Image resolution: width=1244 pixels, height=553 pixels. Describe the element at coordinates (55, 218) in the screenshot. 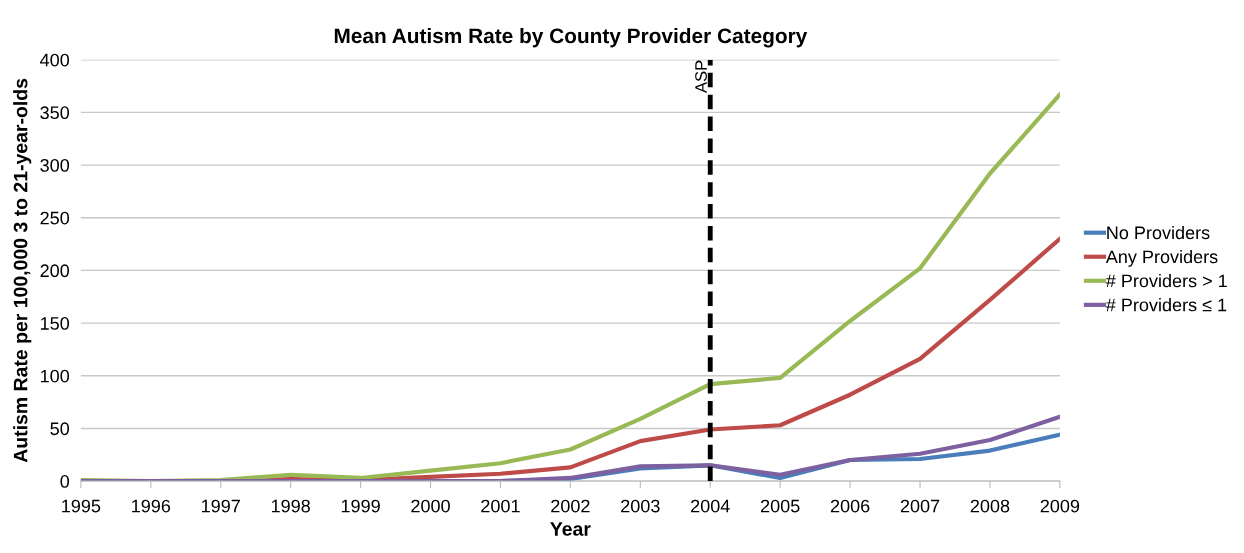

I see `y-tick-label: 250` at that location.